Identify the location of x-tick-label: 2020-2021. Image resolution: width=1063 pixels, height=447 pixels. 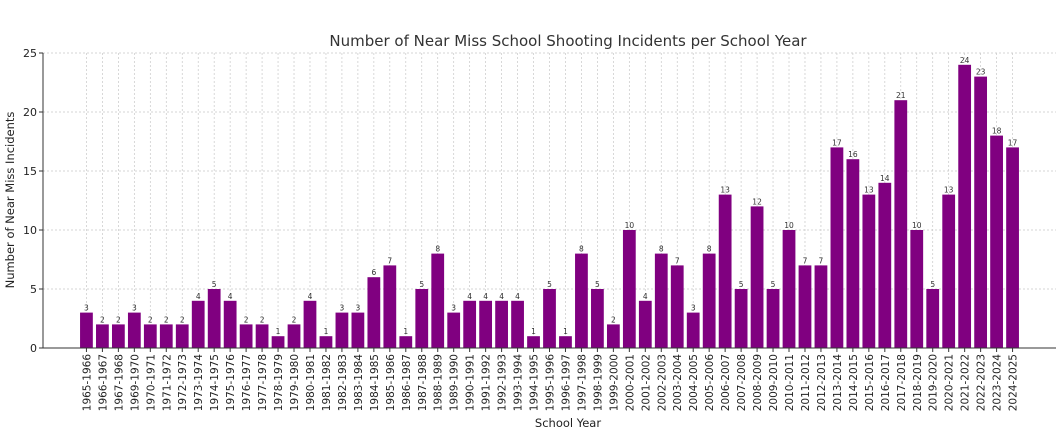
(950, 382).